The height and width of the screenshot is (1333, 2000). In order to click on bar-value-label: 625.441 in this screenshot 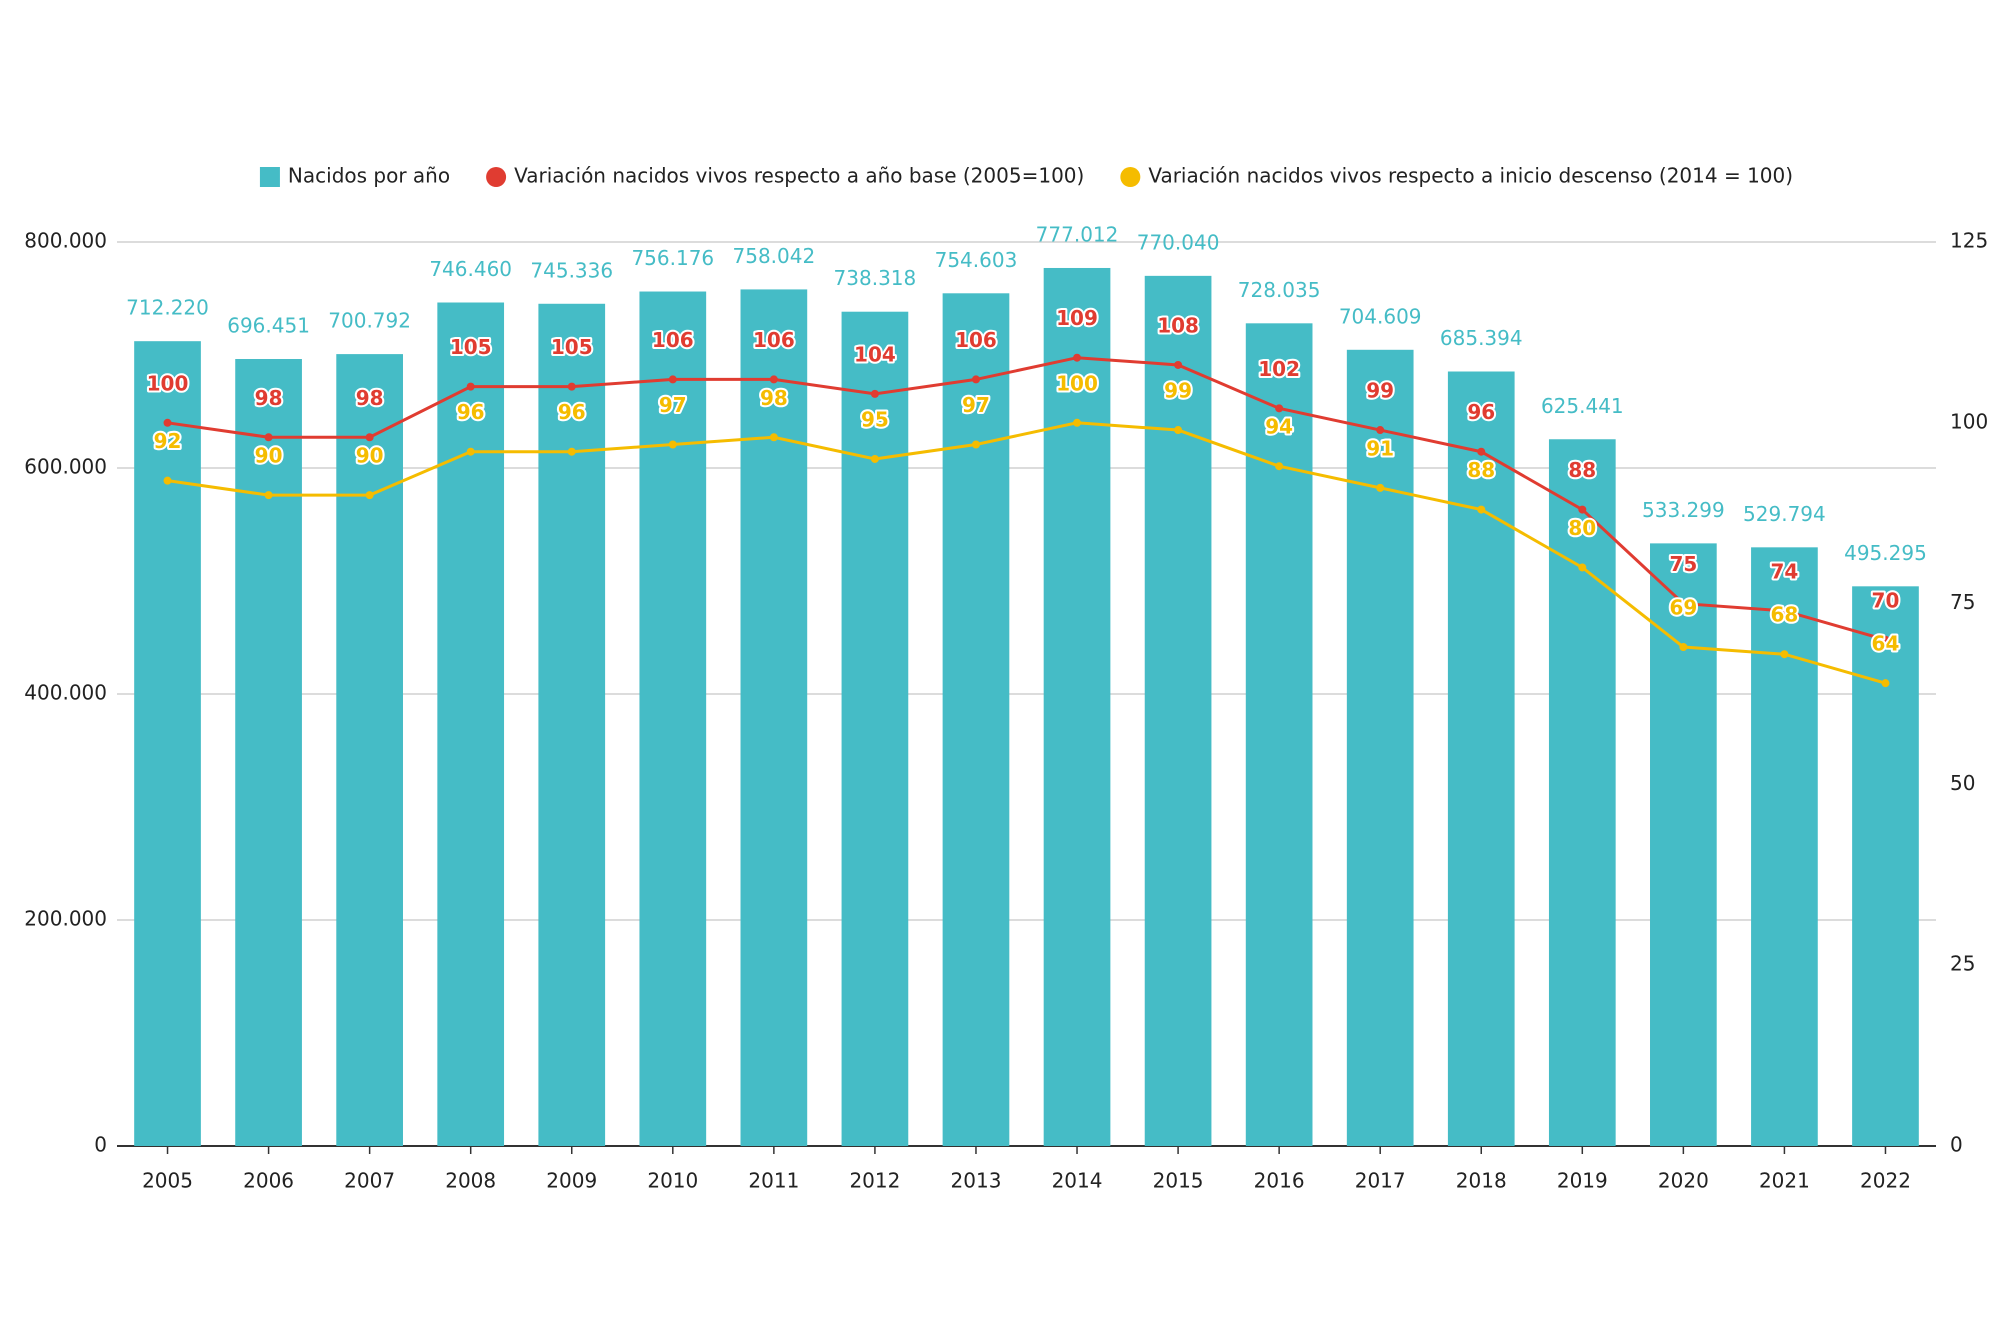, I will do `click(1582, 406)`.